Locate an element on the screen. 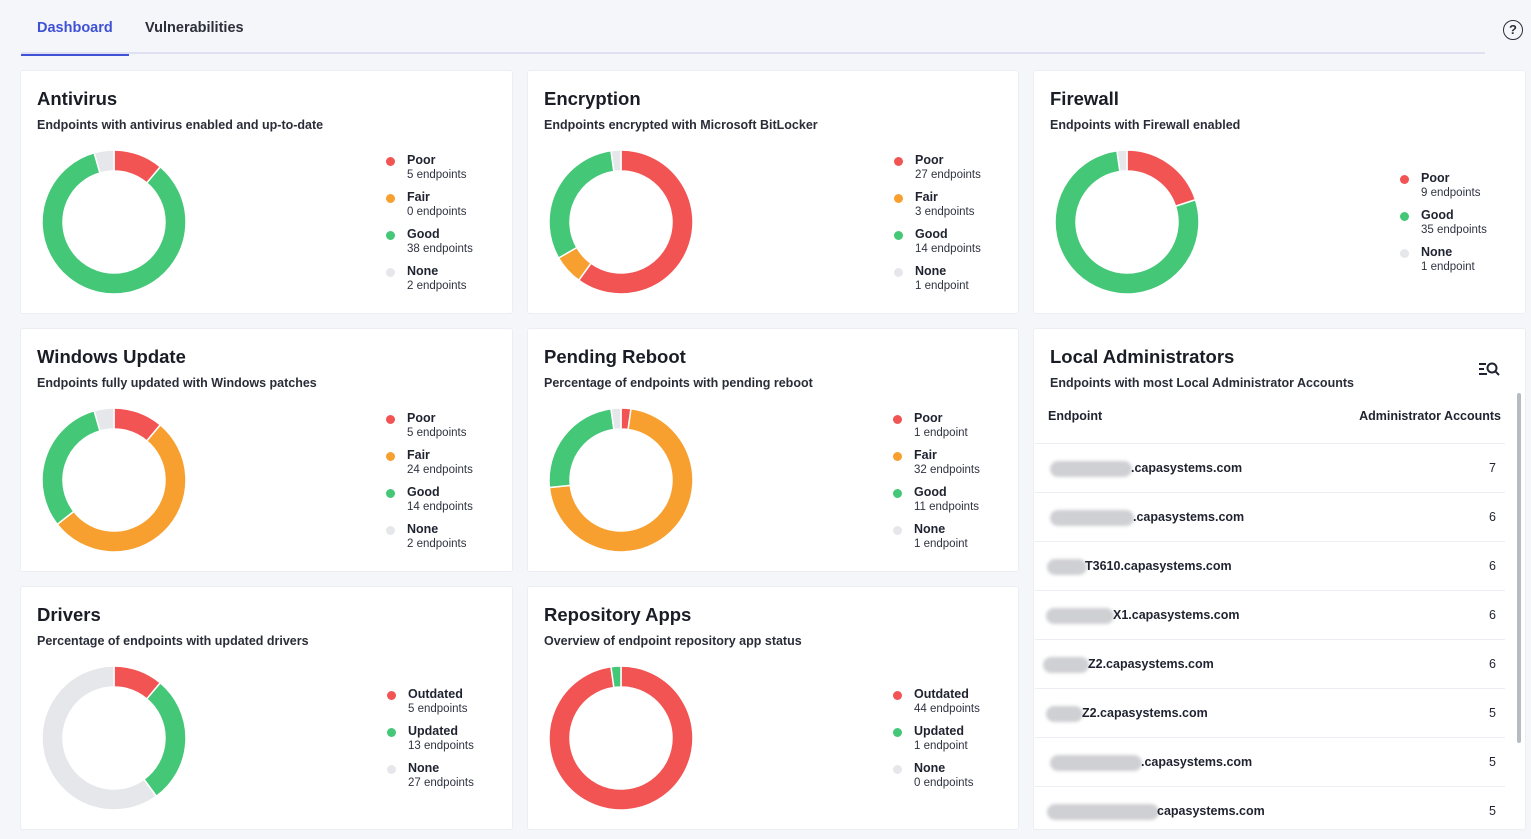 Image resolution: width=1531 pixels, height=839 pixels. card-title: Windows Update is located at coordinates (111, 356).